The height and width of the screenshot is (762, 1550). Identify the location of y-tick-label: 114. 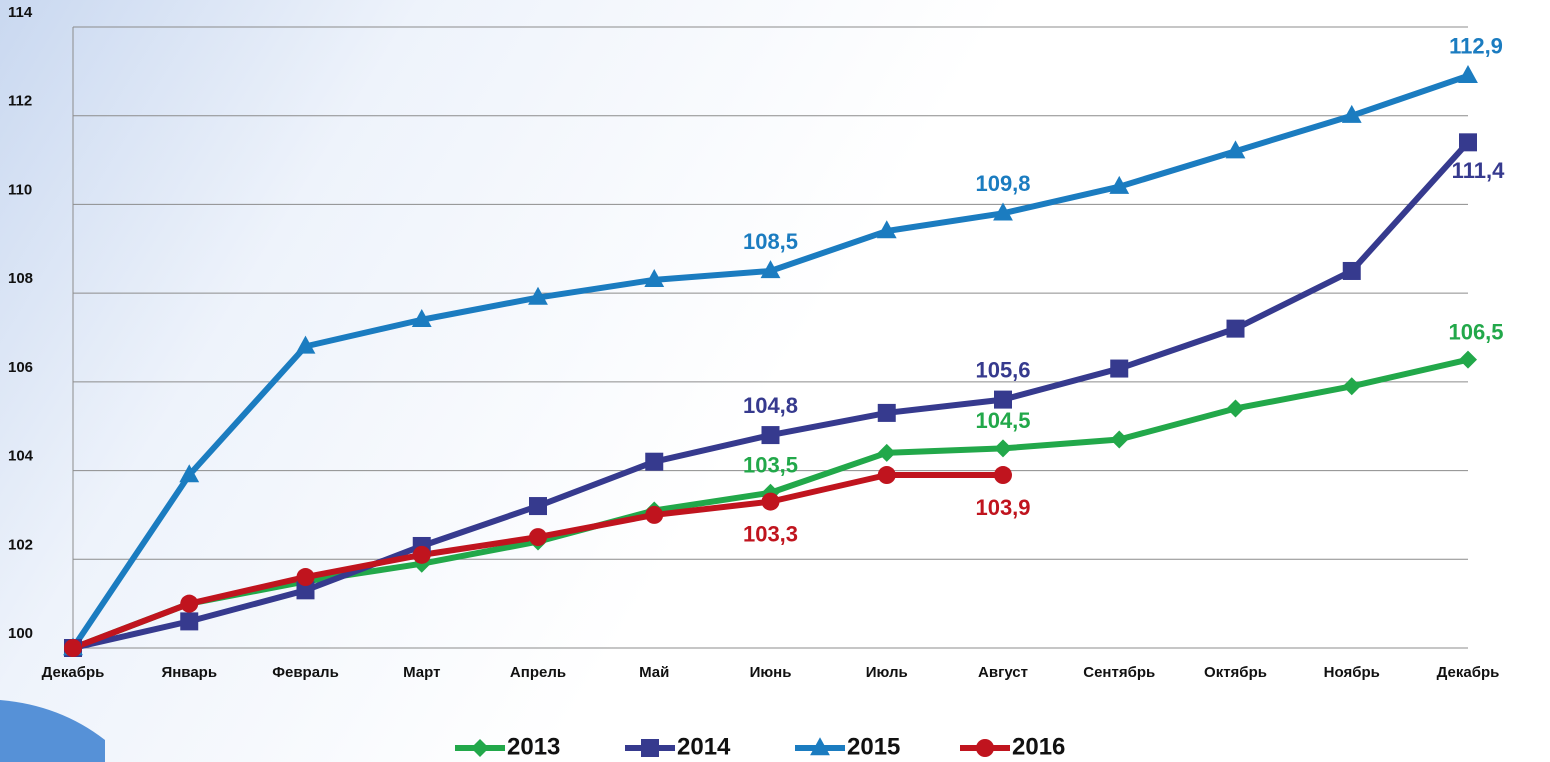
(20, 12).